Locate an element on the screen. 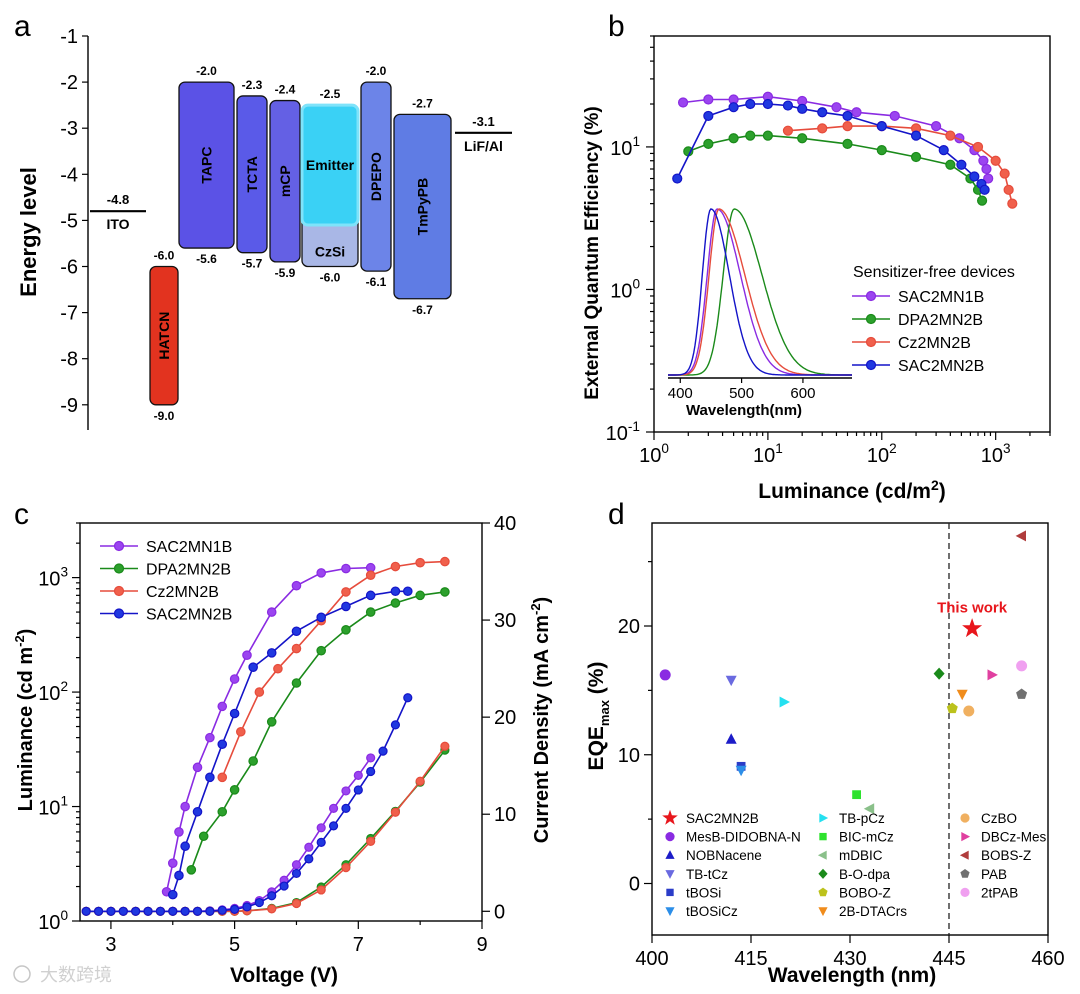  current-series-sac2mn2b is located at coordinates (247, 804).